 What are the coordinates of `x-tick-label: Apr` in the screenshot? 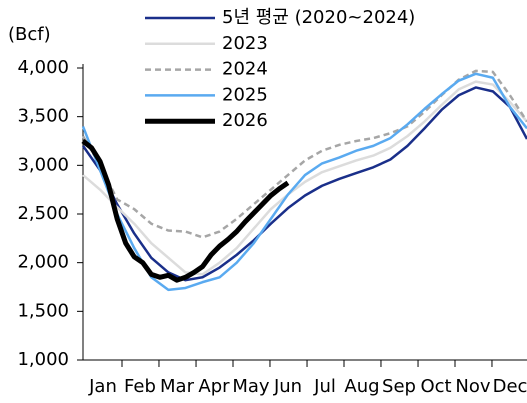 It's located at (214, 386).